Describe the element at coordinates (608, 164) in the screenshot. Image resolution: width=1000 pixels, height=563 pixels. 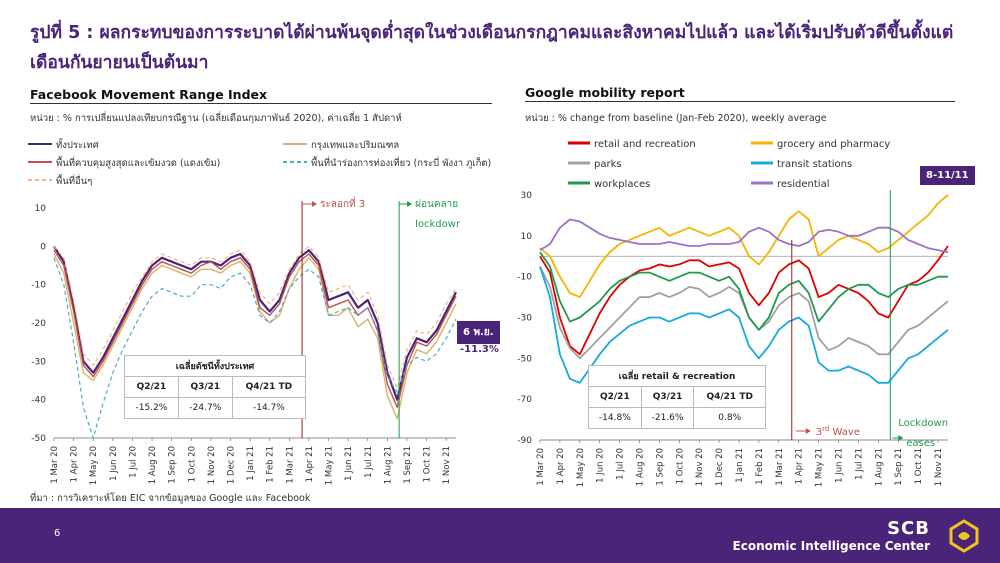
I see `legend-label: parks` at that location.